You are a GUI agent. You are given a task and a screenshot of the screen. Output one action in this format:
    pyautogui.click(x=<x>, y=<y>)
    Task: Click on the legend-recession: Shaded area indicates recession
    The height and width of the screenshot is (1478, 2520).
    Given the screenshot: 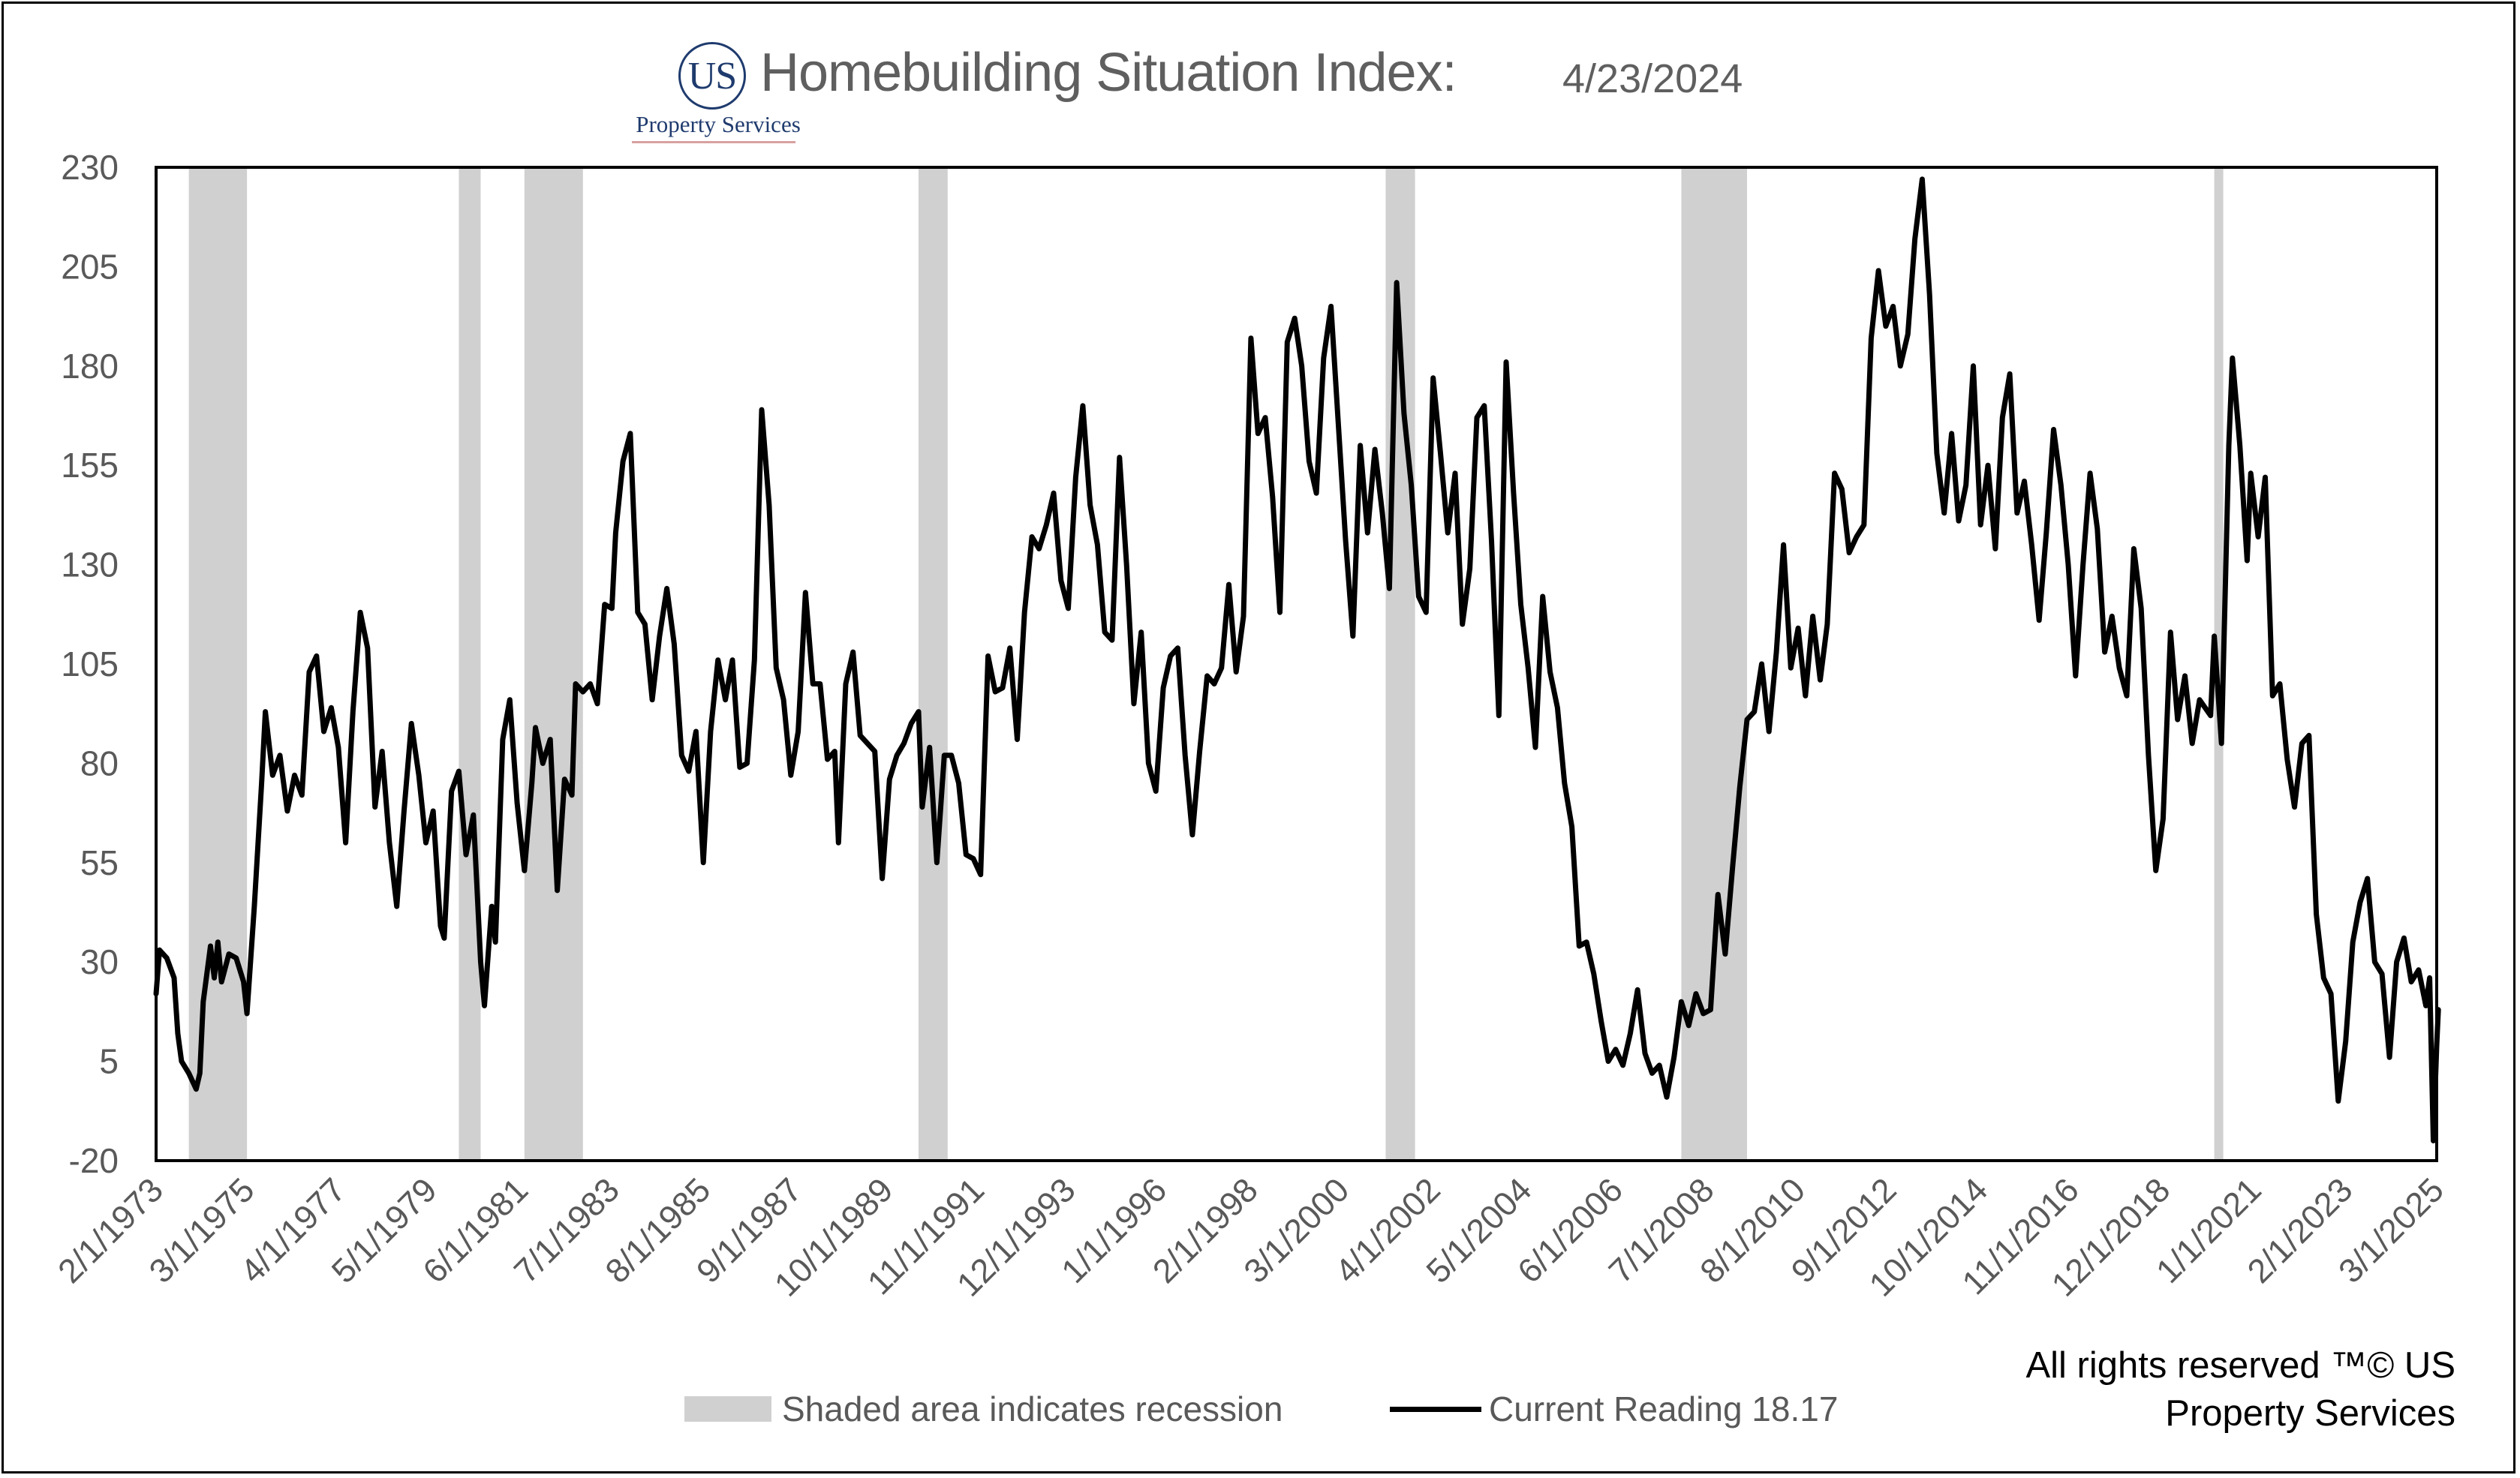 What is the action you would take?
    pyautogui.click(x=983, y=1408)
    